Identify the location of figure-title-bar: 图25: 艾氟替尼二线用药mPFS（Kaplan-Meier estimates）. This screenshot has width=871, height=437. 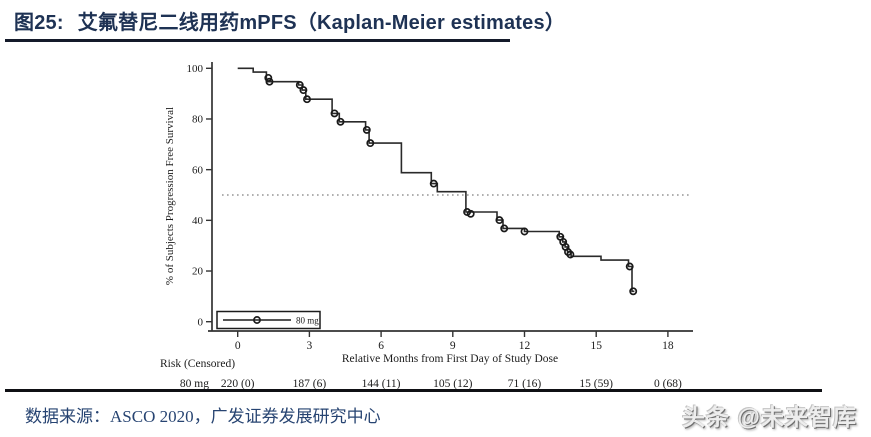
(289, 20).